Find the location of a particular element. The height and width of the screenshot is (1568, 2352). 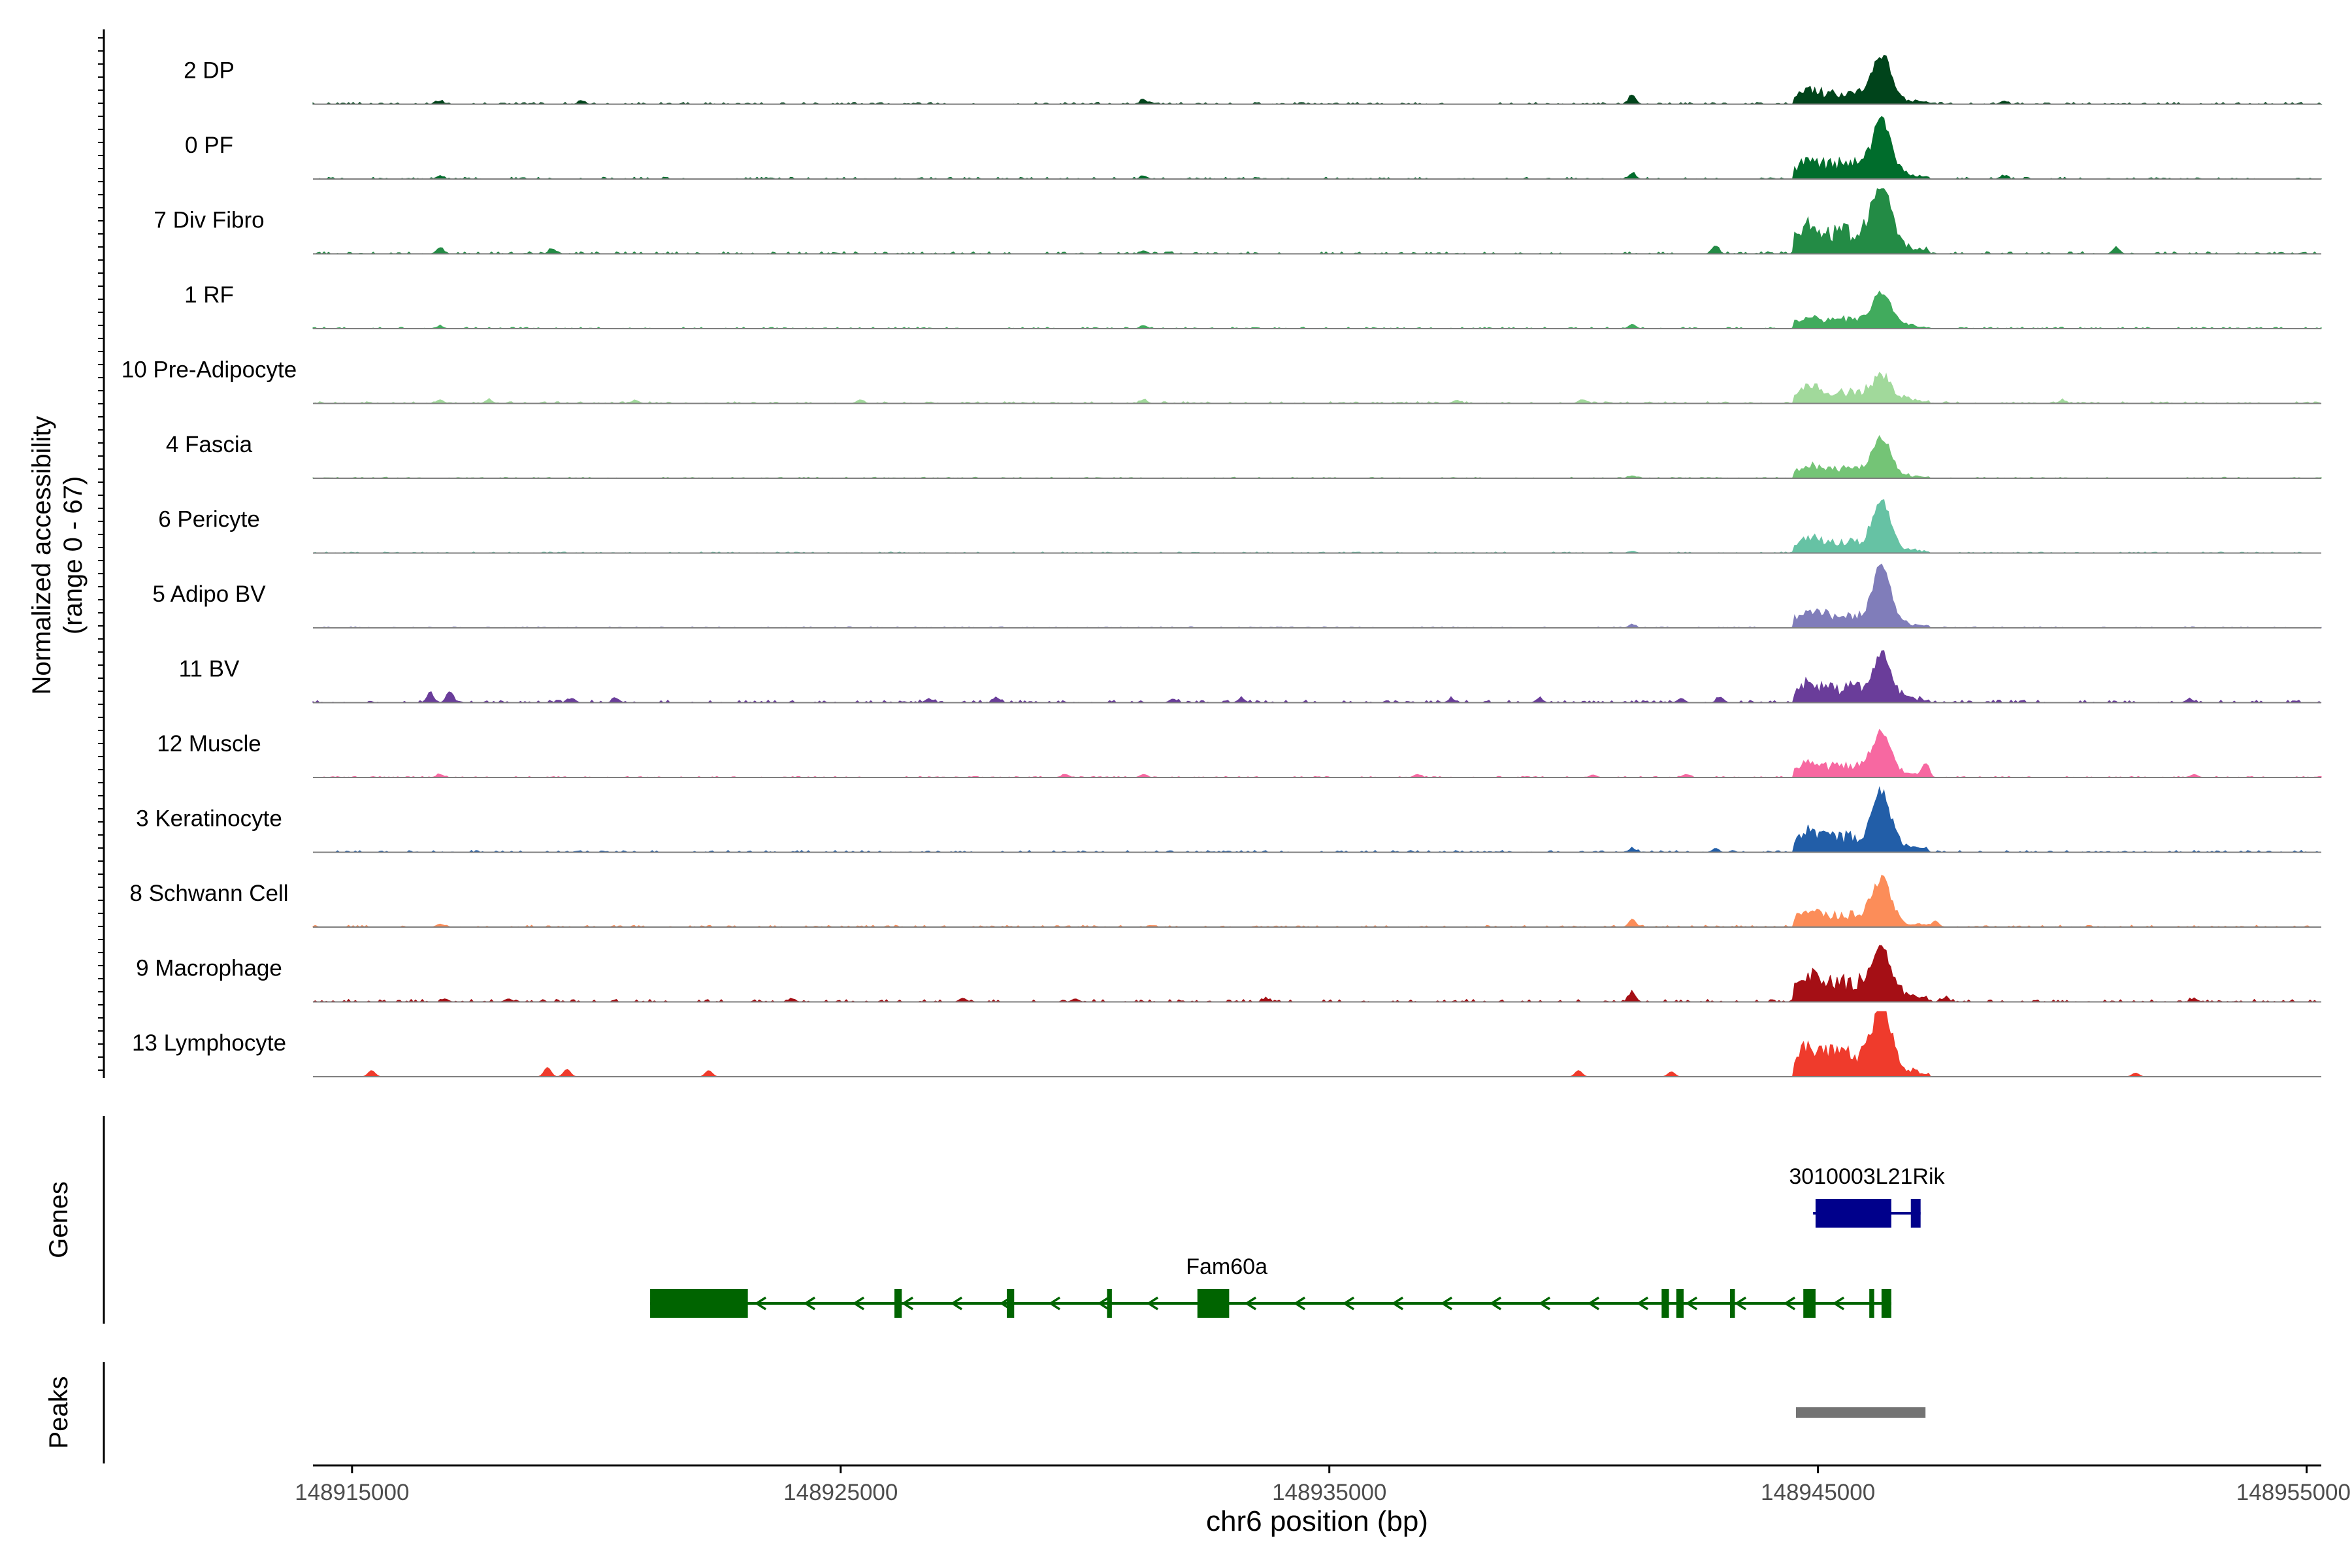

coverage-track: 12 Muscle is located at coordinates (1239, 753).